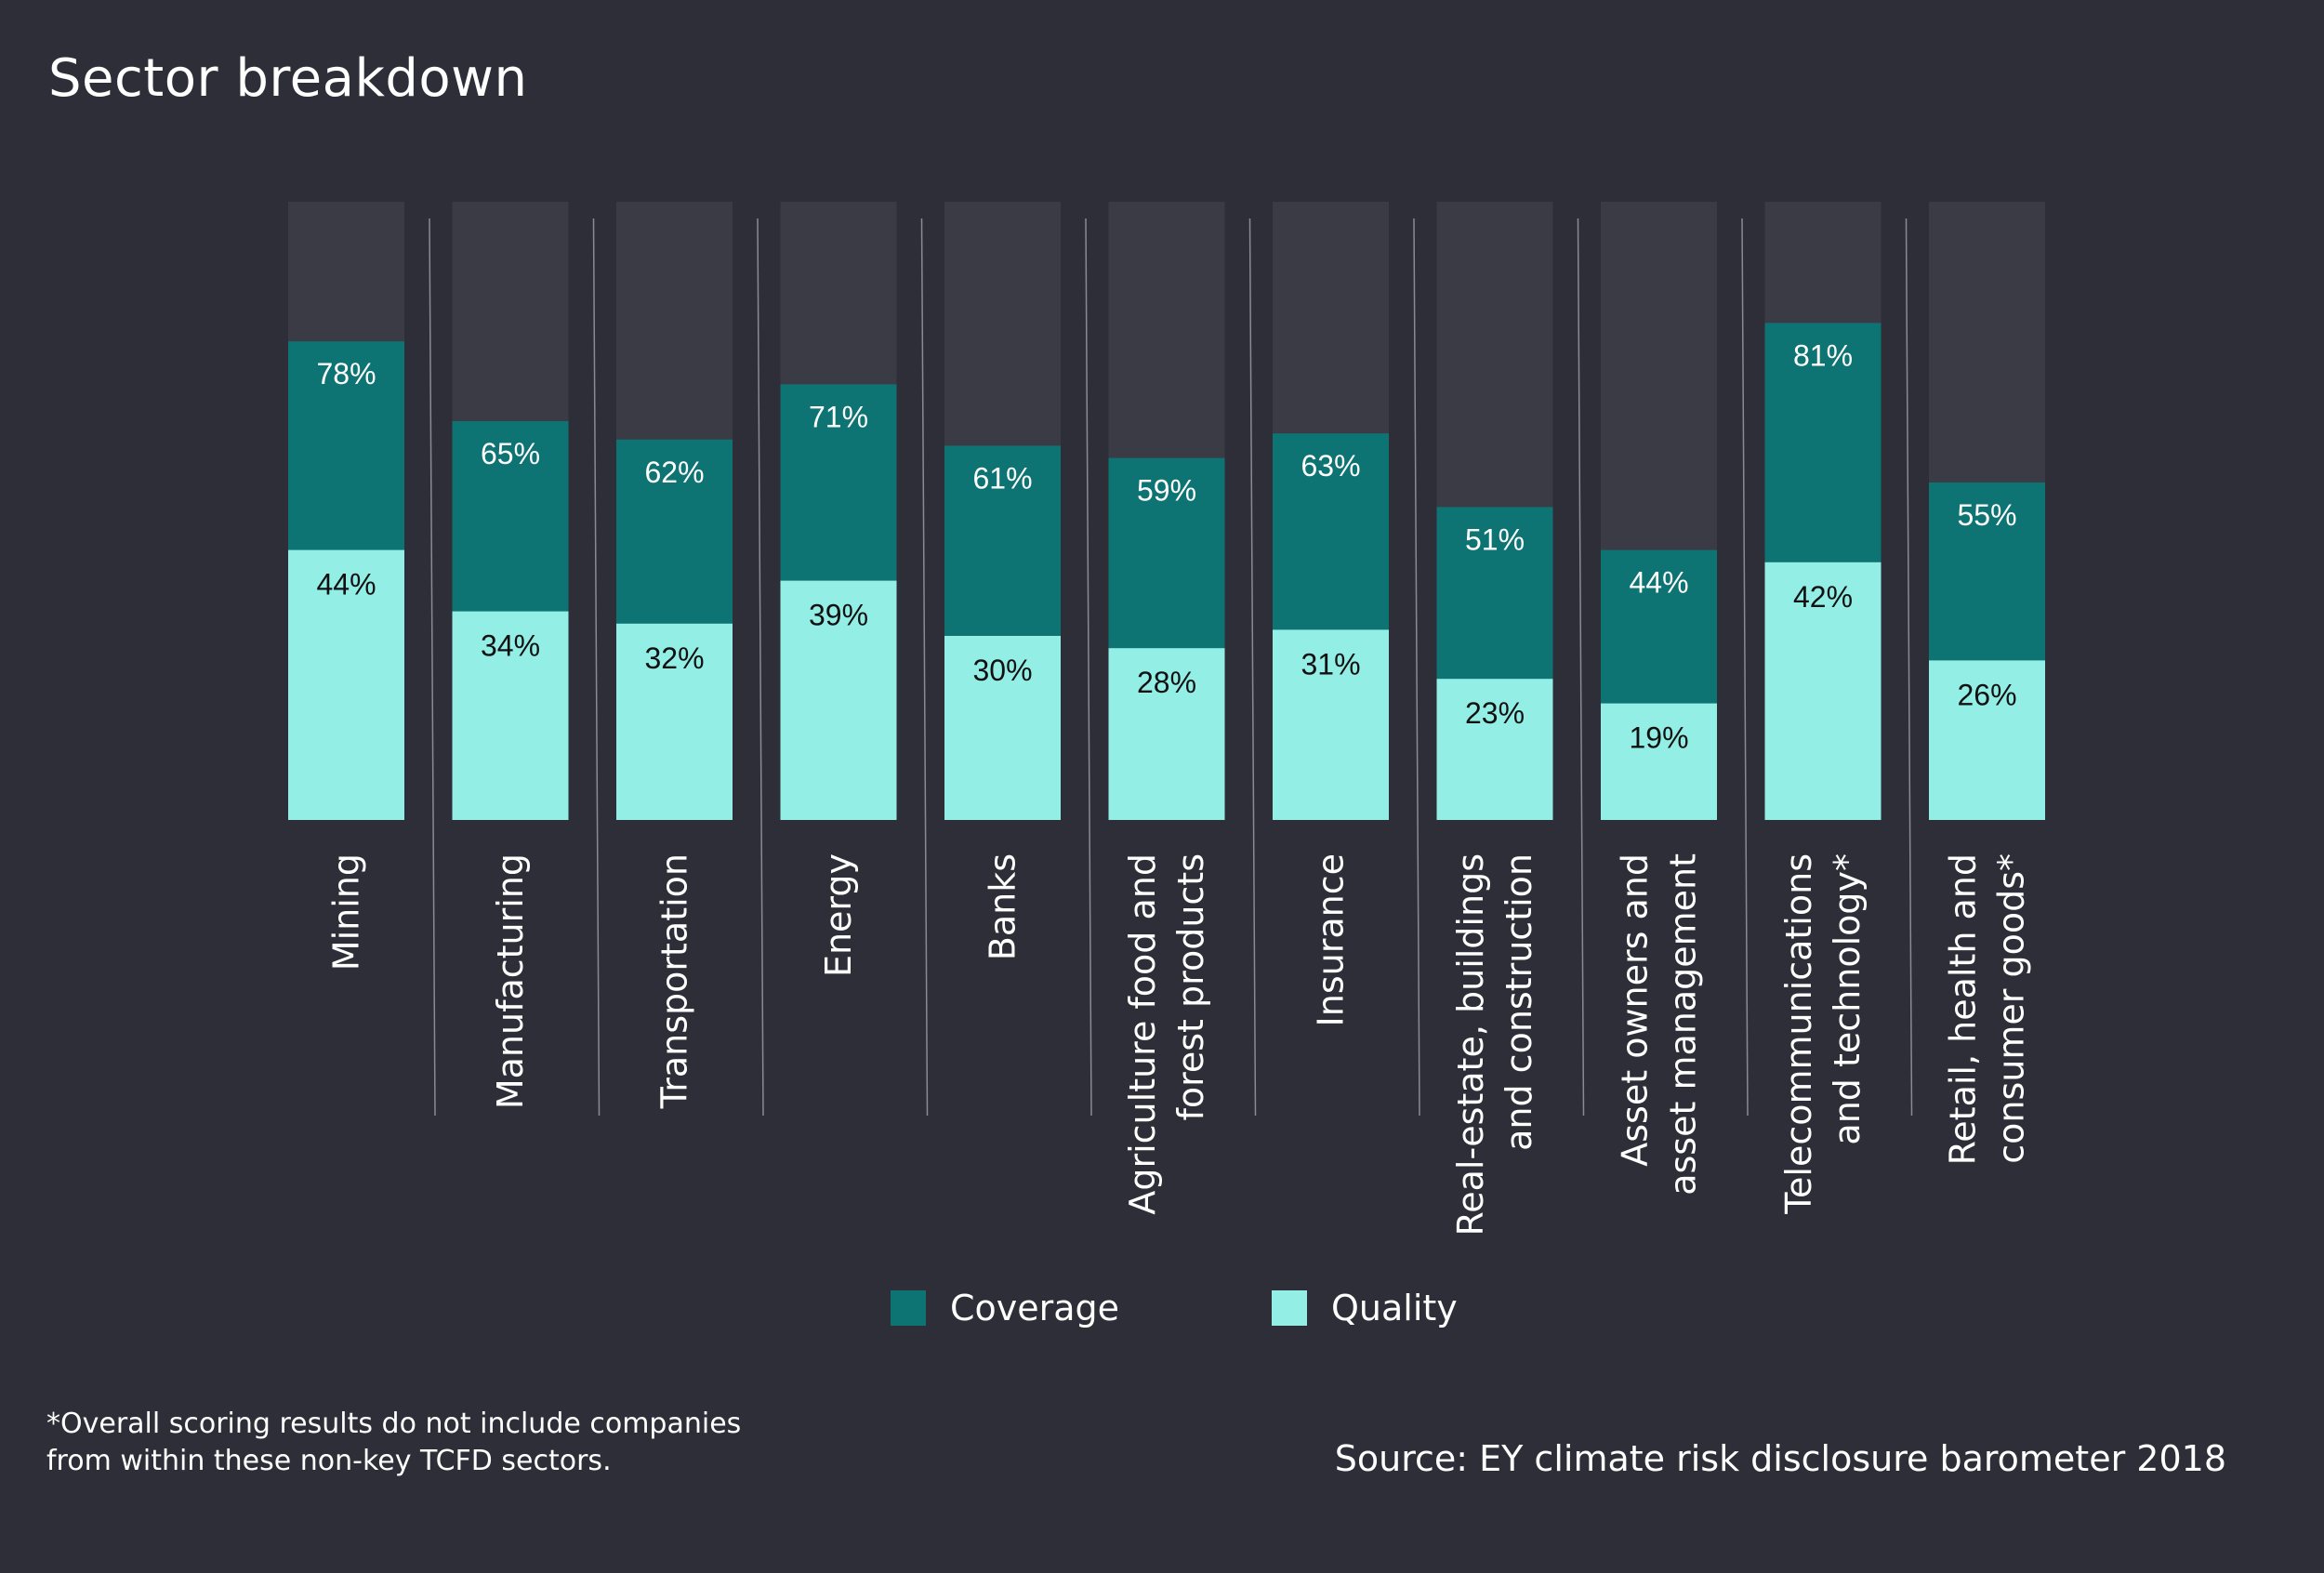  I want to click on legend-item-coverage: Coverage, so click(1005, 1308).